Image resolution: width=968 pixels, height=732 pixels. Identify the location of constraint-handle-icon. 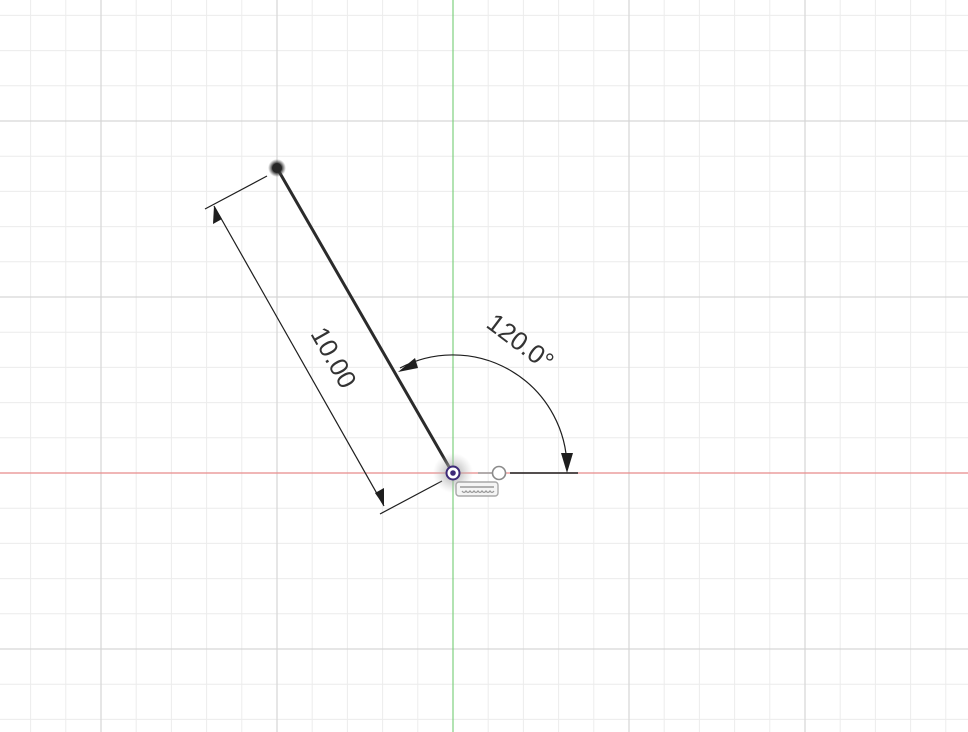
(499, 473).